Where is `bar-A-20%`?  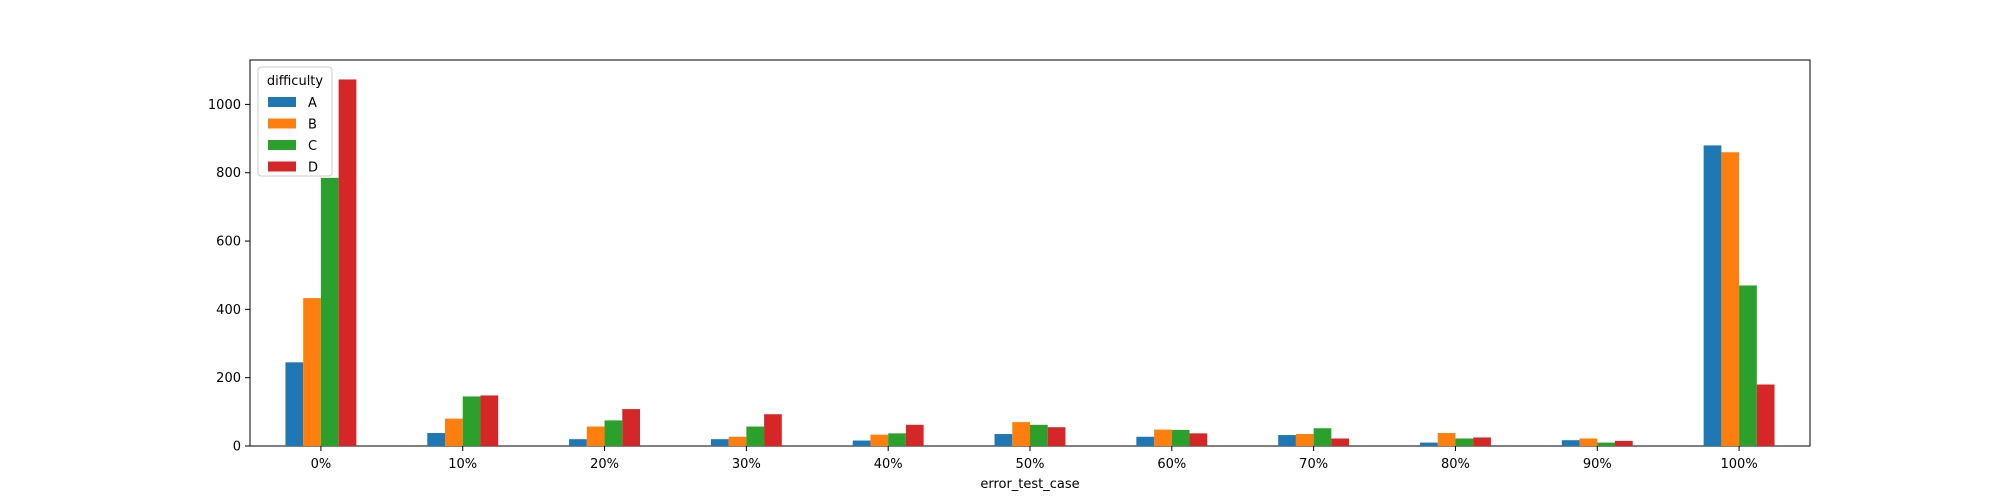 bar-A-20% is located at coordinates (578, 442).